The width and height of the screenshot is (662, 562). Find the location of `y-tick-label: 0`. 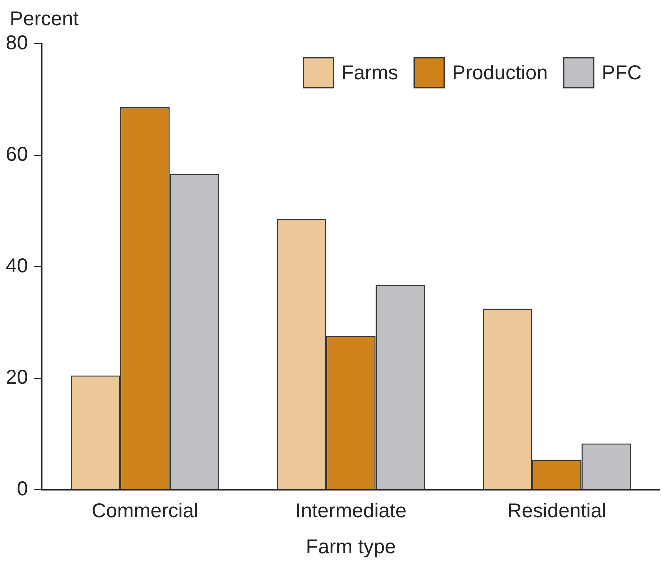

y-tick-label: 0 is located at coordinates (22, 489).